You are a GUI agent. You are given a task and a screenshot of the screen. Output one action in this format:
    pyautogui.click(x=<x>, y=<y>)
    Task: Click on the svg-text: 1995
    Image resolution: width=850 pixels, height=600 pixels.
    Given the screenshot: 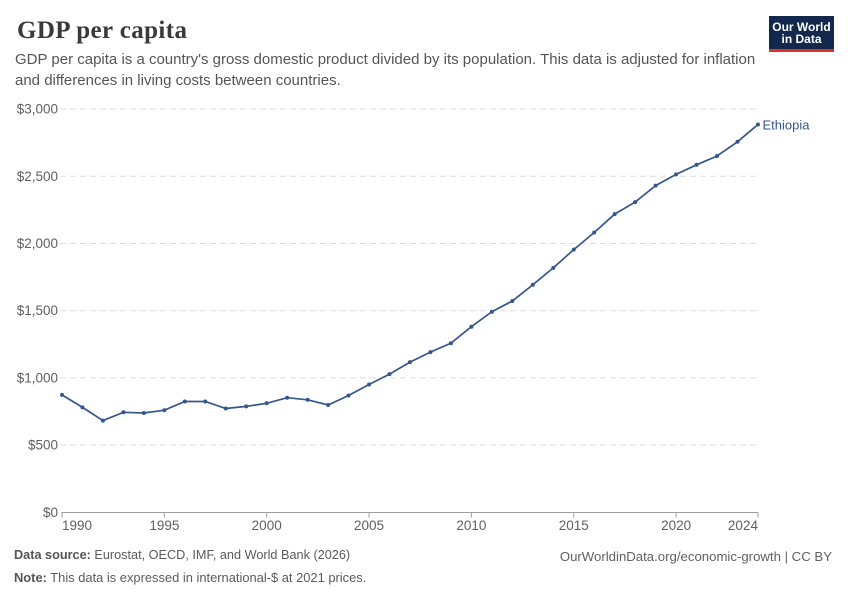 What is the action you would take?
    pyautogui.click(x=164, y=525)
    